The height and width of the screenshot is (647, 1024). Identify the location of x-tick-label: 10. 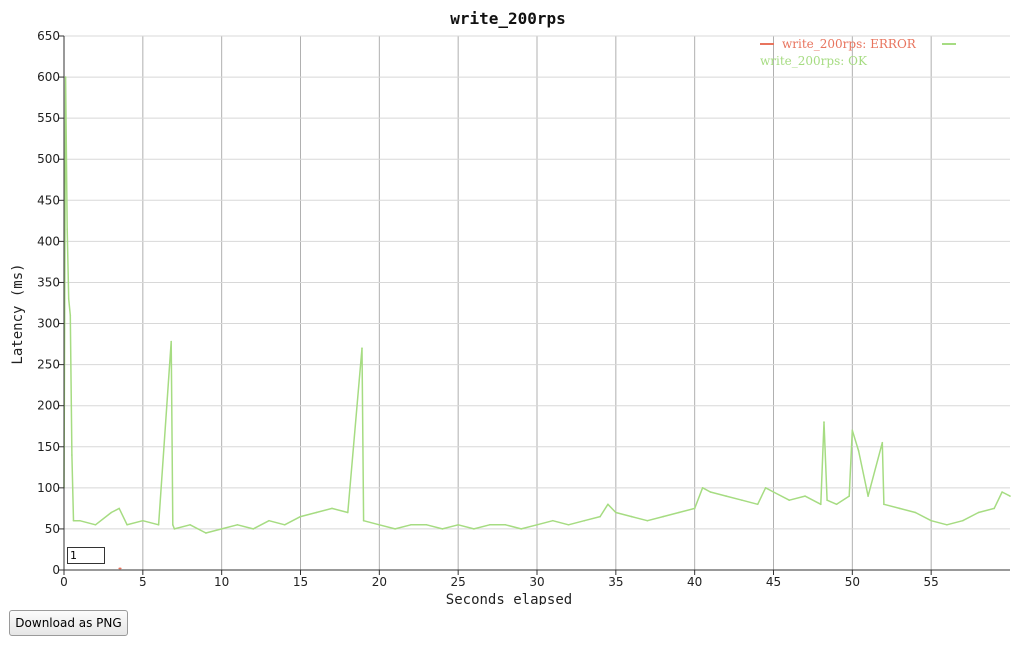
(221, 582).